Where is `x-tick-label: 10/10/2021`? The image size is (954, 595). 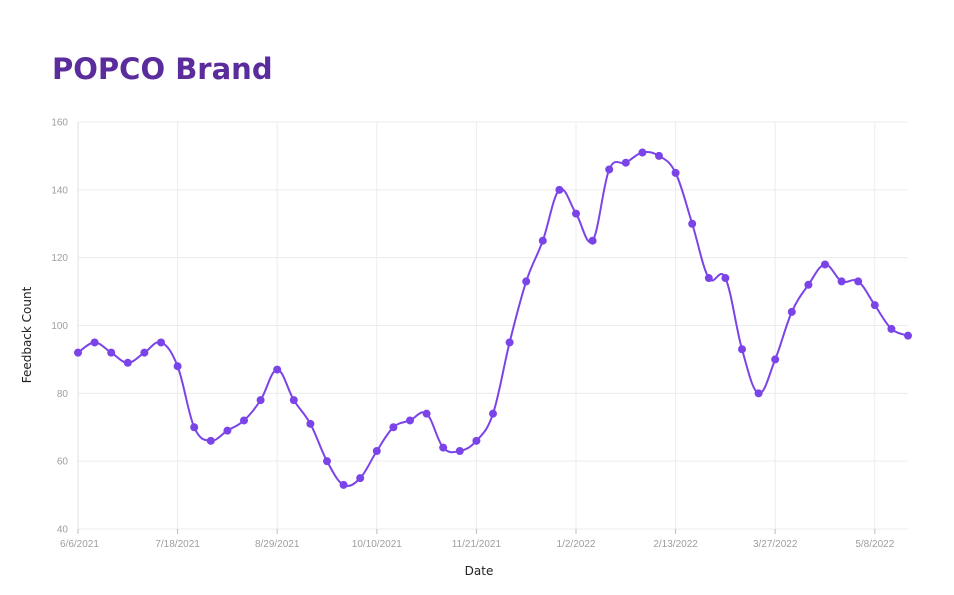 x-tick-label: 10/10/2021 is located at coordinates (377, 544).